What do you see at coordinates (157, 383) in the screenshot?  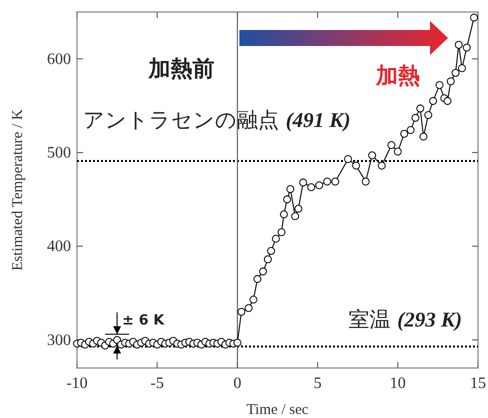 I see `x-tick-label: -5` at bounding box center [157, 383].